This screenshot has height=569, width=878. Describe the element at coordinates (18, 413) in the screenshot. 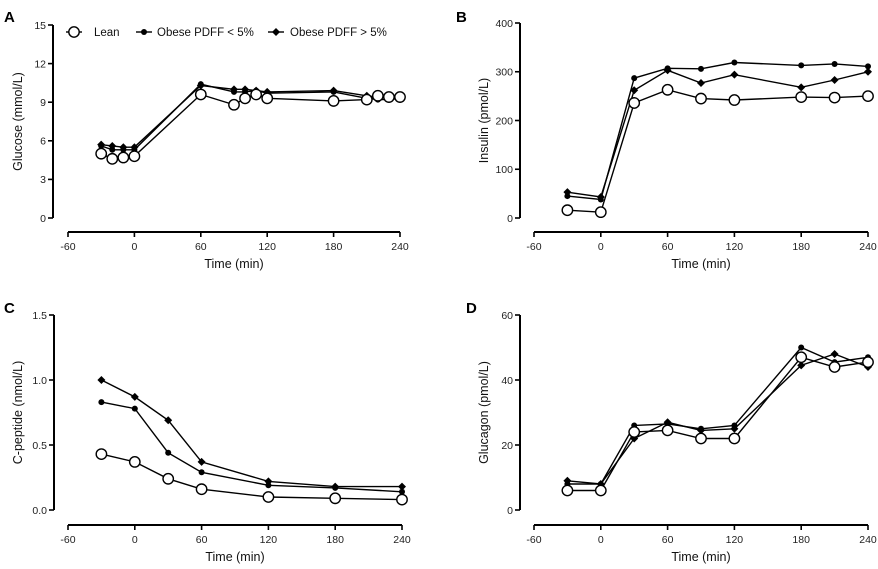

I see `y-axis-title: C-peptide (nmol/L)` at that location.